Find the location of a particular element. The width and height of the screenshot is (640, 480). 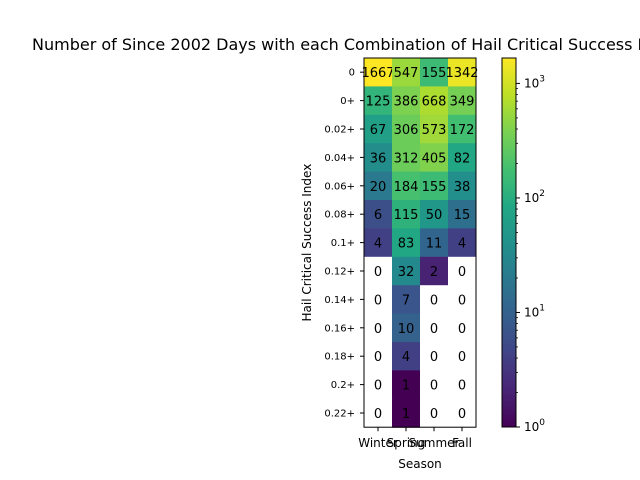

y-tick-label: 0 is located at coordinates (352, 73).